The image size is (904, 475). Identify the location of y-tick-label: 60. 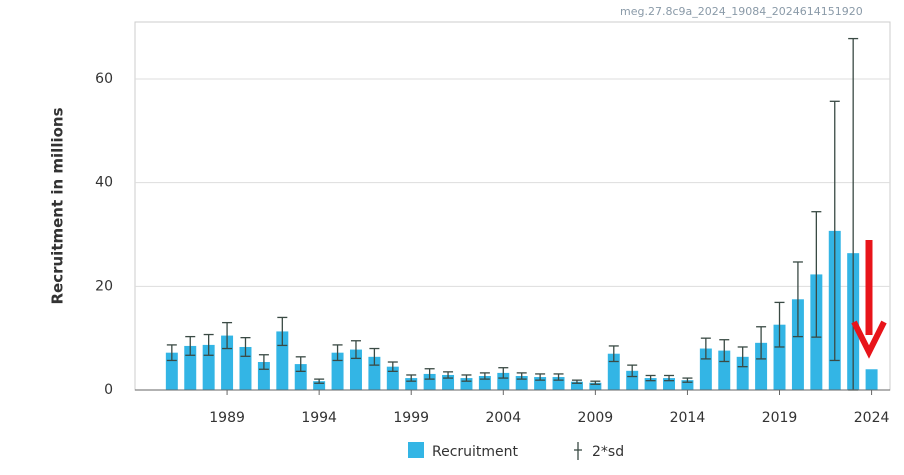
(104, 79).